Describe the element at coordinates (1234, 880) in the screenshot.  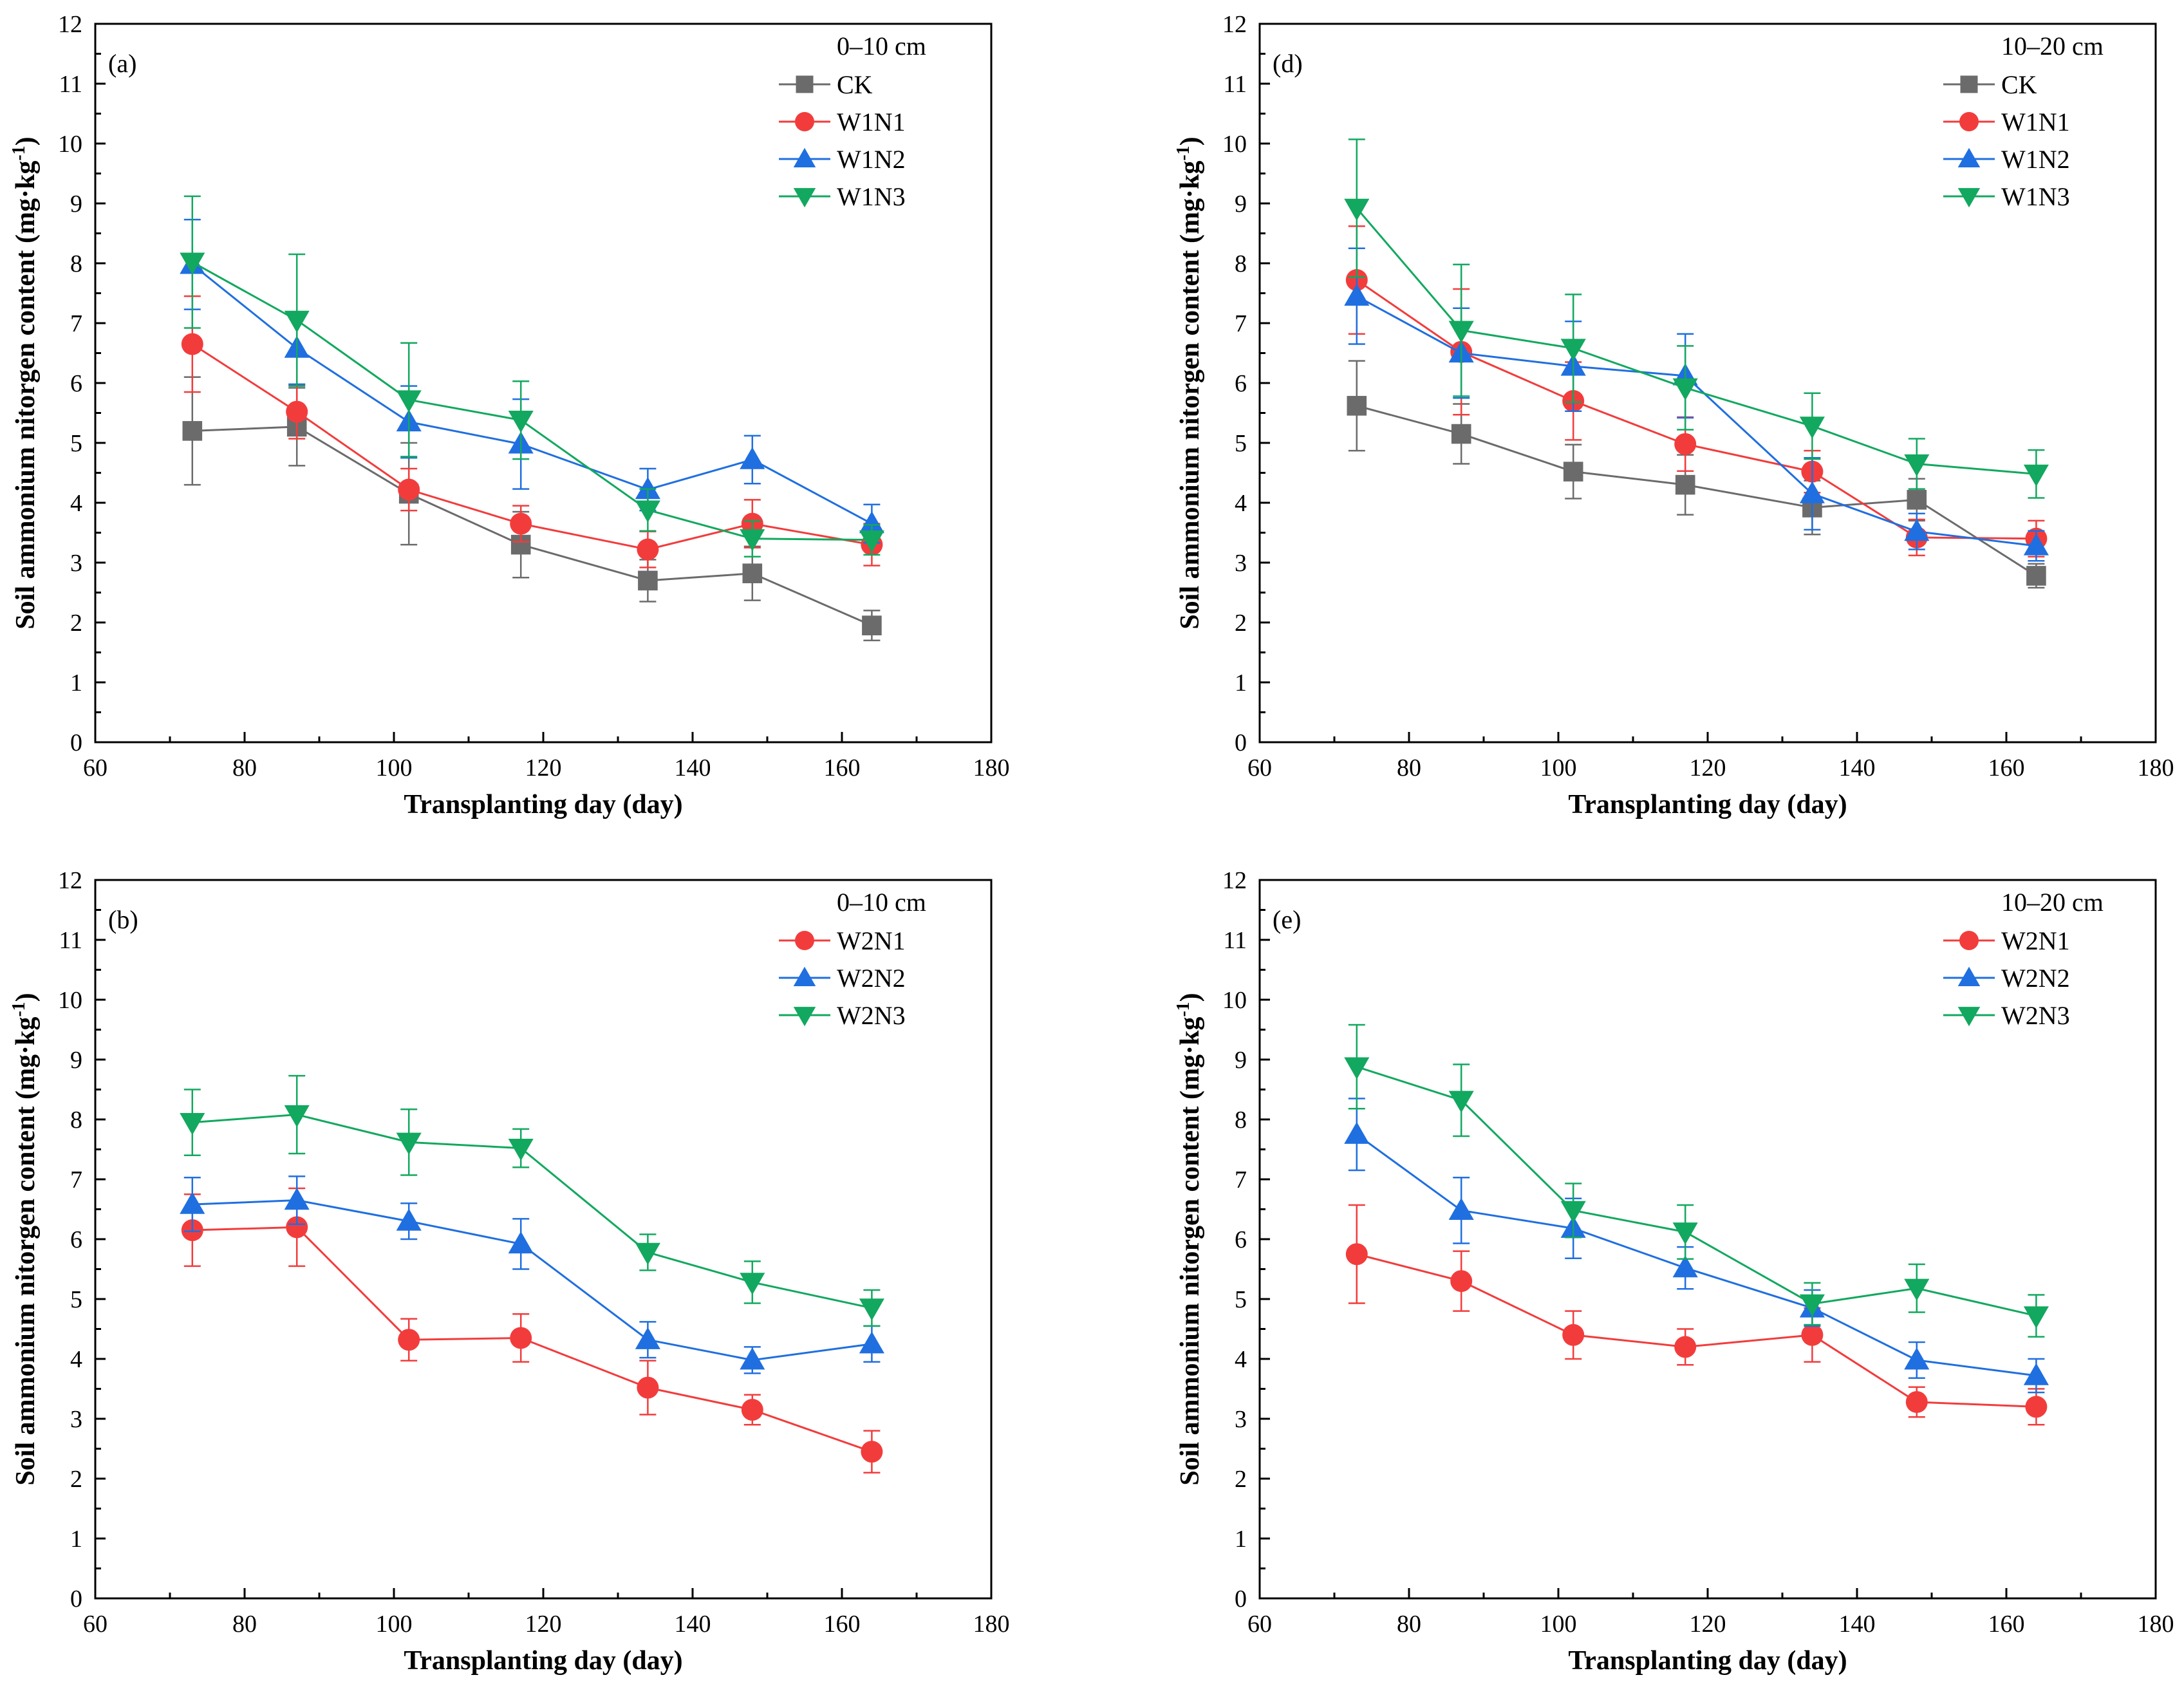
I see `y-tick-label: 12` at that location.